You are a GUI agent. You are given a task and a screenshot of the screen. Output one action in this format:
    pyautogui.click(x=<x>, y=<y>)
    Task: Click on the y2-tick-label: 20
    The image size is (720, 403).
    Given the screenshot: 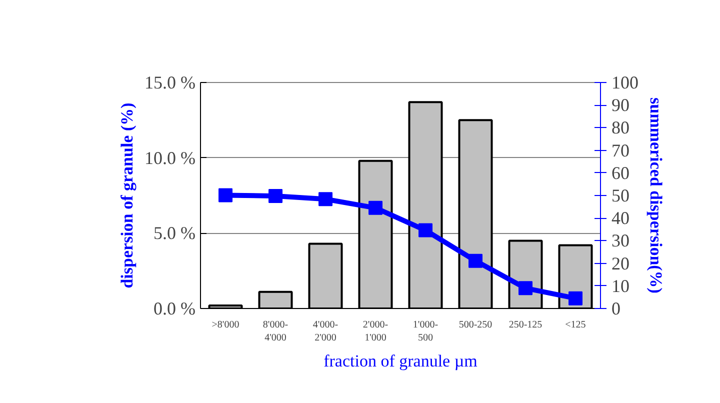 What is the action you would take?
    pyautogui.click(x=621, y=263)
    